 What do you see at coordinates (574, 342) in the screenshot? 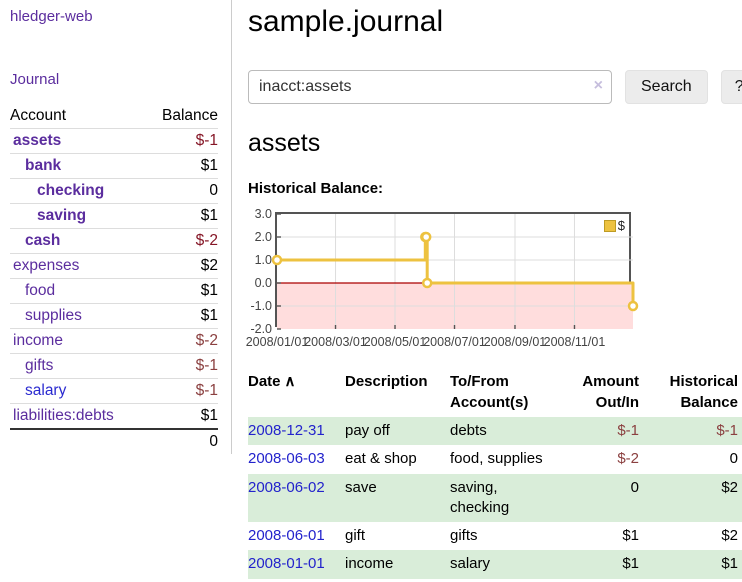
I see `x-tick-label: 2008/11/01` at bounding box center [574, 342].